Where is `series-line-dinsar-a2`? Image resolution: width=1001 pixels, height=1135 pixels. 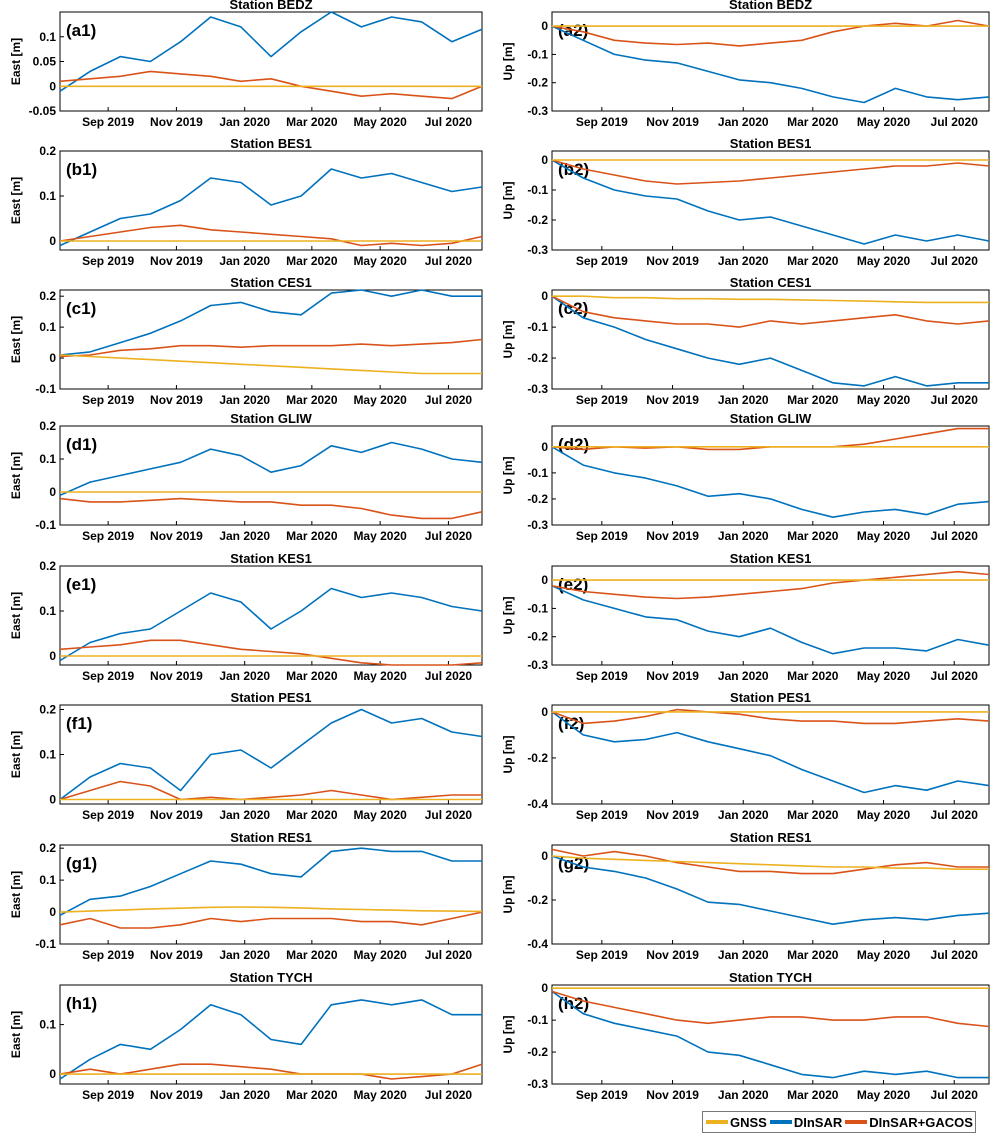 series-line-dinsar-a2 is located at coordinates (770, 64).